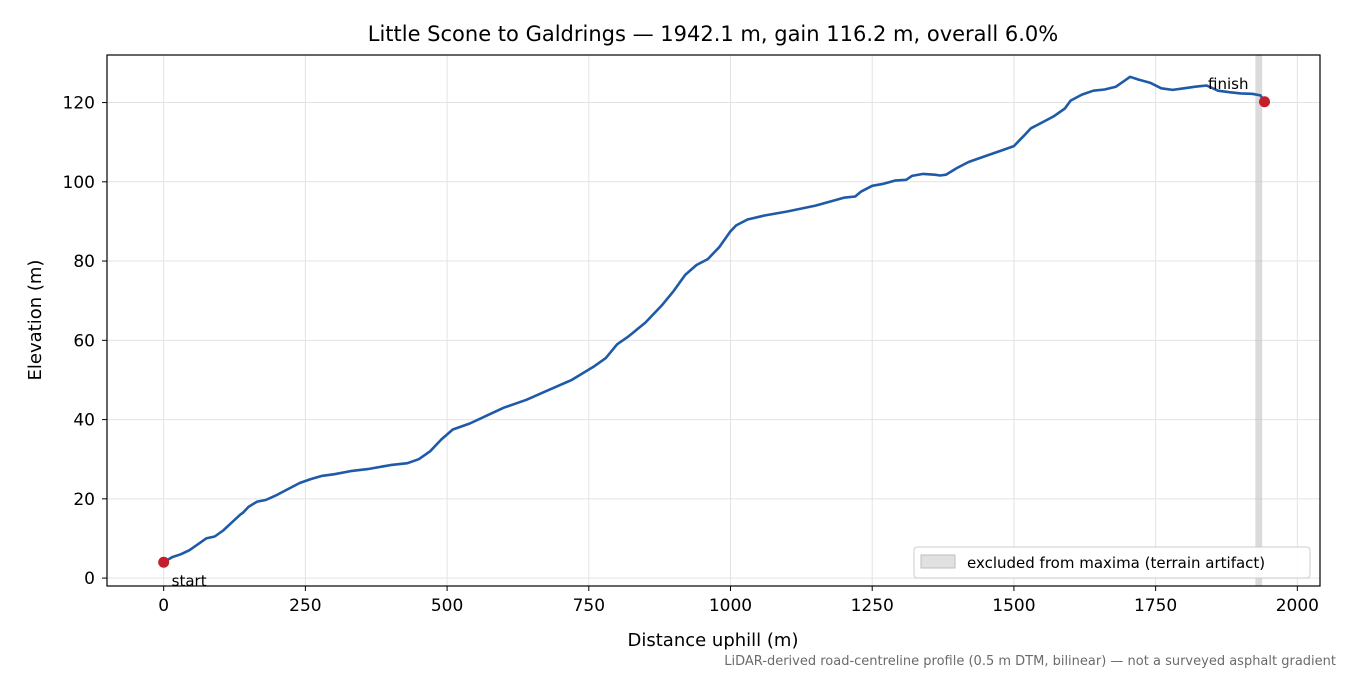 The height and width of the screenshot is (679, 1350). I want to click on x-tick-label: 1250, so click(872, 606).